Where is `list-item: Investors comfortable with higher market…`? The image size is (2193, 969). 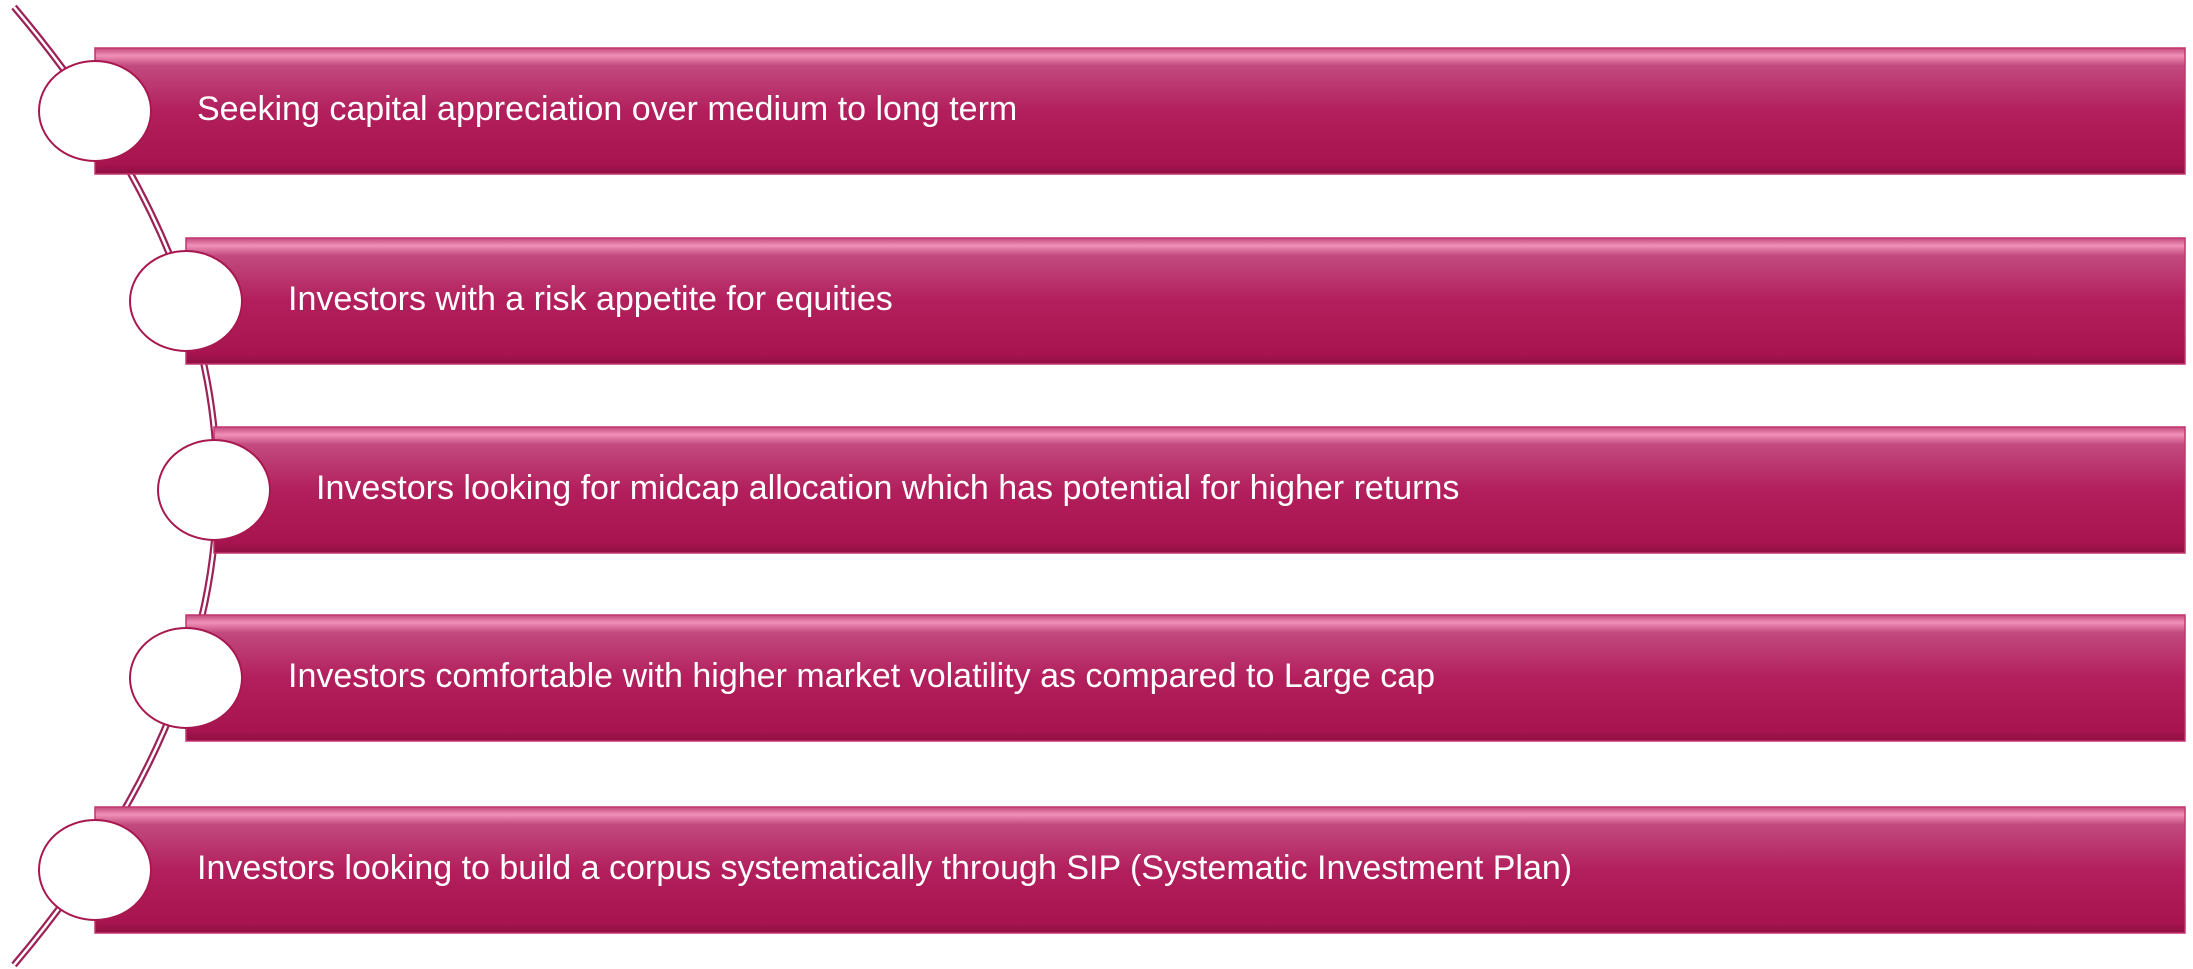 list-item: Investors comfortable with higher market… is located at coordinates (1157, 678).